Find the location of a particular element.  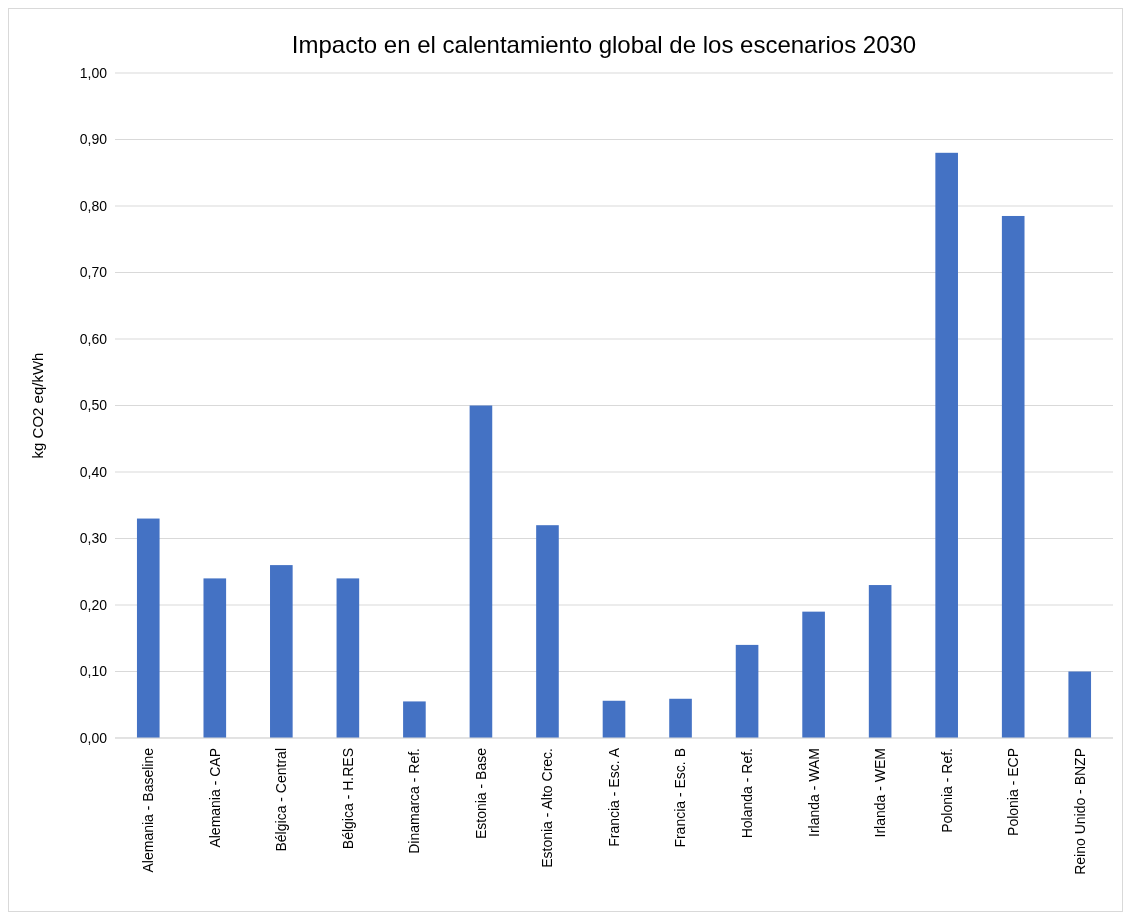

x-tick-label: Francia - Esc. A is located at coordinates (613, 797).